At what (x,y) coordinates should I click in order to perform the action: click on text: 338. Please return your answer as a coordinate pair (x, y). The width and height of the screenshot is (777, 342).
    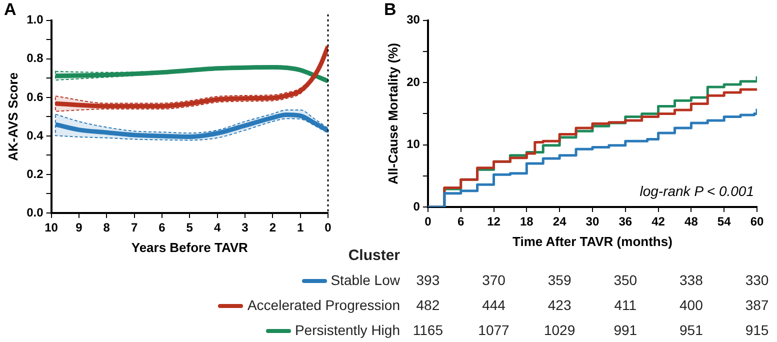
    Looking at the image, I should click on (691, 280).